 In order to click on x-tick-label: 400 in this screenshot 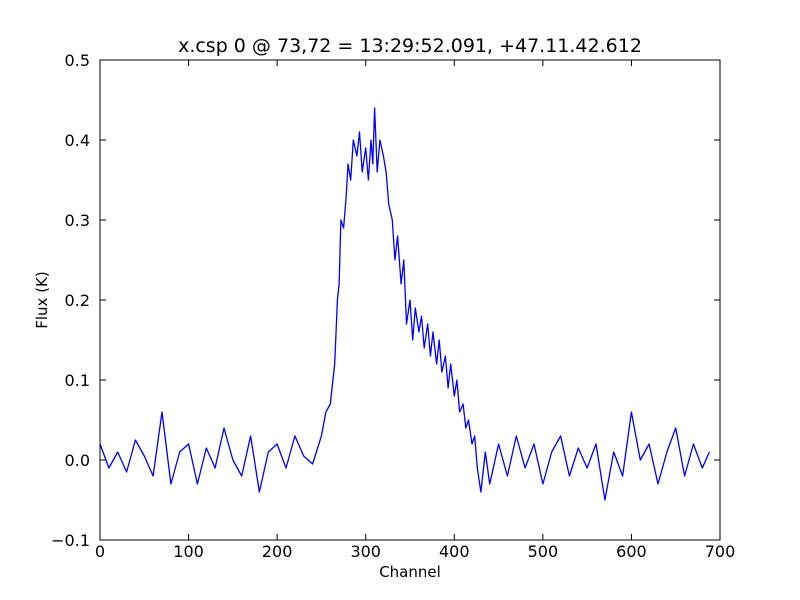, I will do `click(454, 551)`.